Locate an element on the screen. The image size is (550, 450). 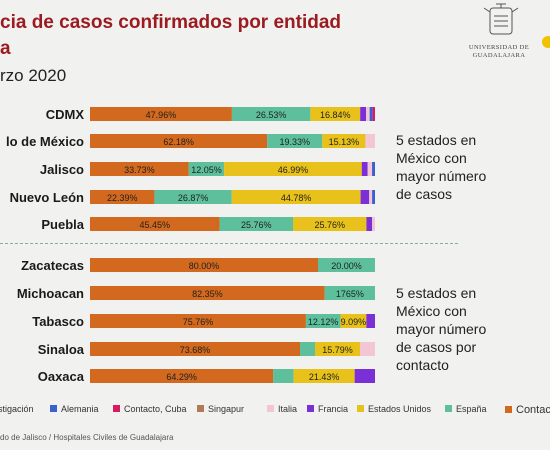
category-label: Puebla is located at coordinates (62, 224).